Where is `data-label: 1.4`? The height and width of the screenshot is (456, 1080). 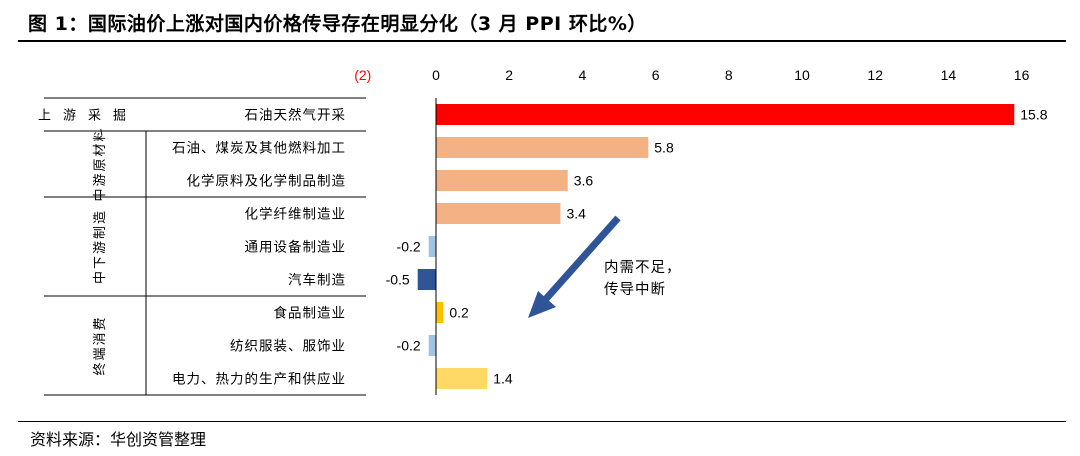 data-label: 1.4 is located at coordinates (503, 379).